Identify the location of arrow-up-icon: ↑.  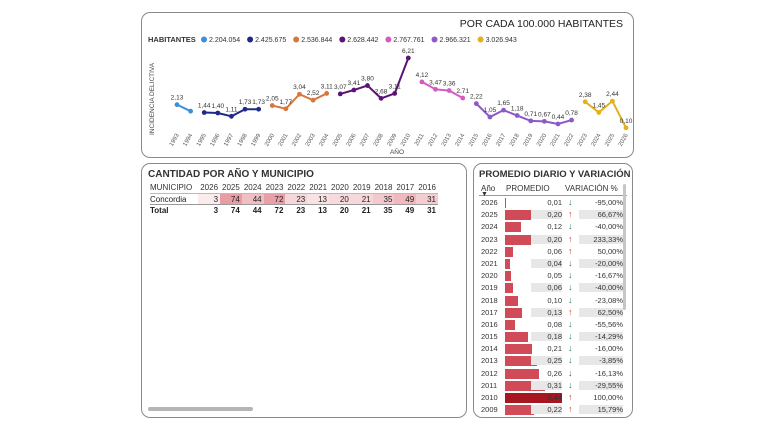
(570, 311).